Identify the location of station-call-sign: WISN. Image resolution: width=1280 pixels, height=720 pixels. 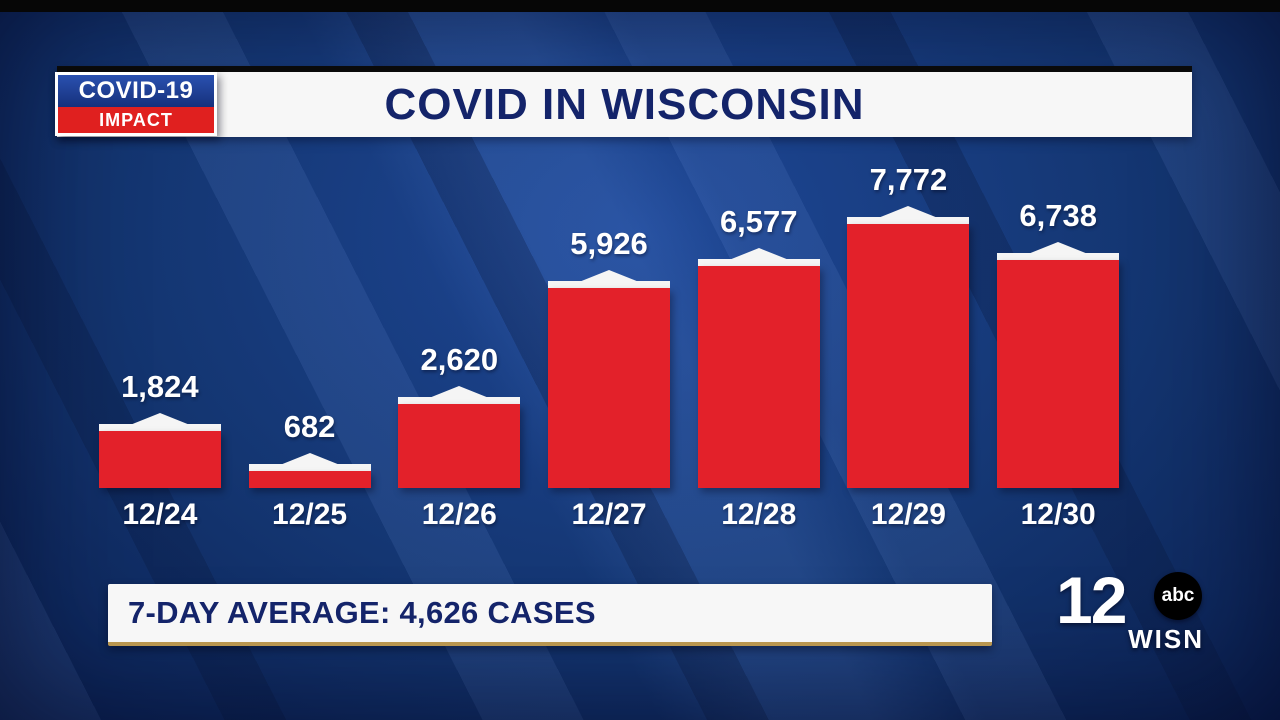
(1166, 639).